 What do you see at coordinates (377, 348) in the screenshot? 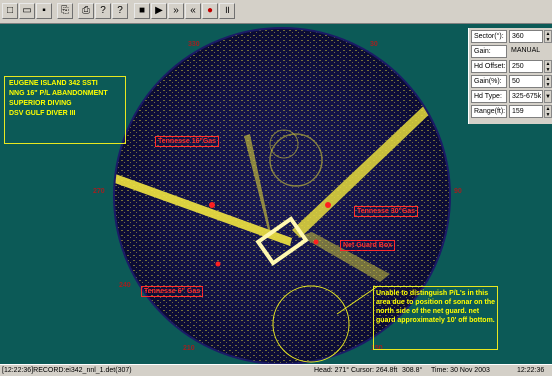
I see `bearing-150: 150` at bounding box center [377, 348].